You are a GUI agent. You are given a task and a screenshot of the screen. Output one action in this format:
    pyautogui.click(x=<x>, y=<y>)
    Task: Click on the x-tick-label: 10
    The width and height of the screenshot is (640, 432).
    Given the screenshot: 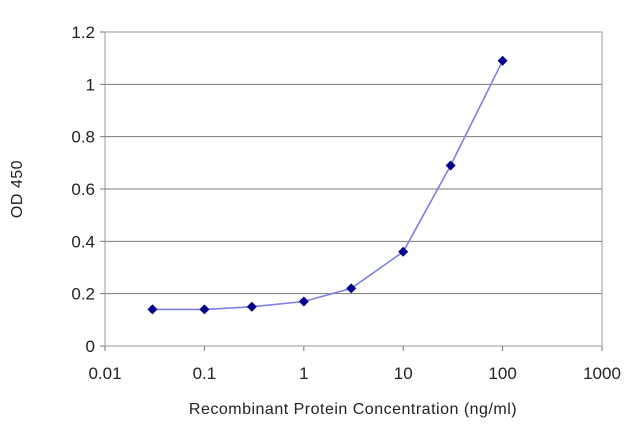 What is the action you would take?
    pyautogui.click(x=403, y=373)
    